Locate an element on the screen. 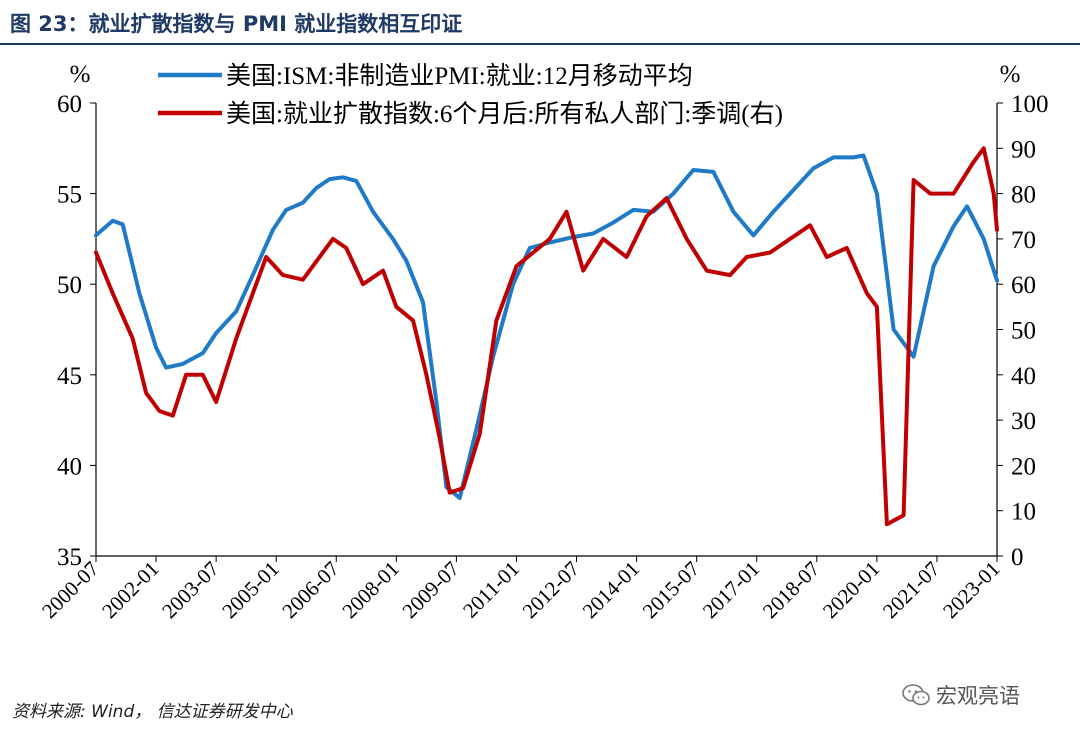 The height and width of the screenshot is (738, 1080). right-tick-label: 10 is located at coordinates (1023, 512).